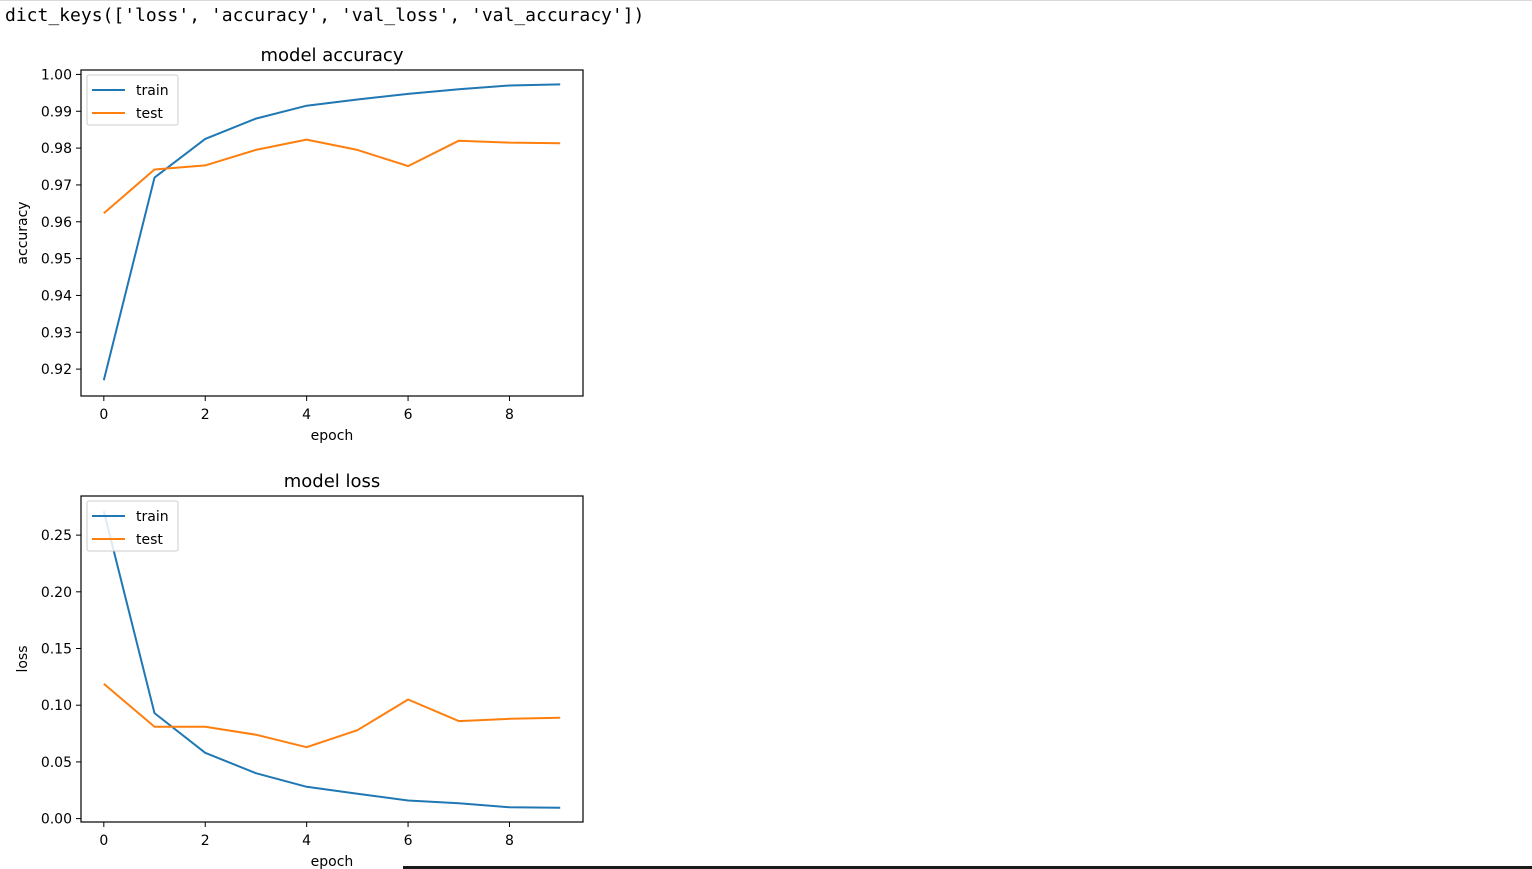 The image size is (1532, 869). Describe the element at coordinates (332, 176) in the screenshot. I see `accuracy-series-test-line` at that location.